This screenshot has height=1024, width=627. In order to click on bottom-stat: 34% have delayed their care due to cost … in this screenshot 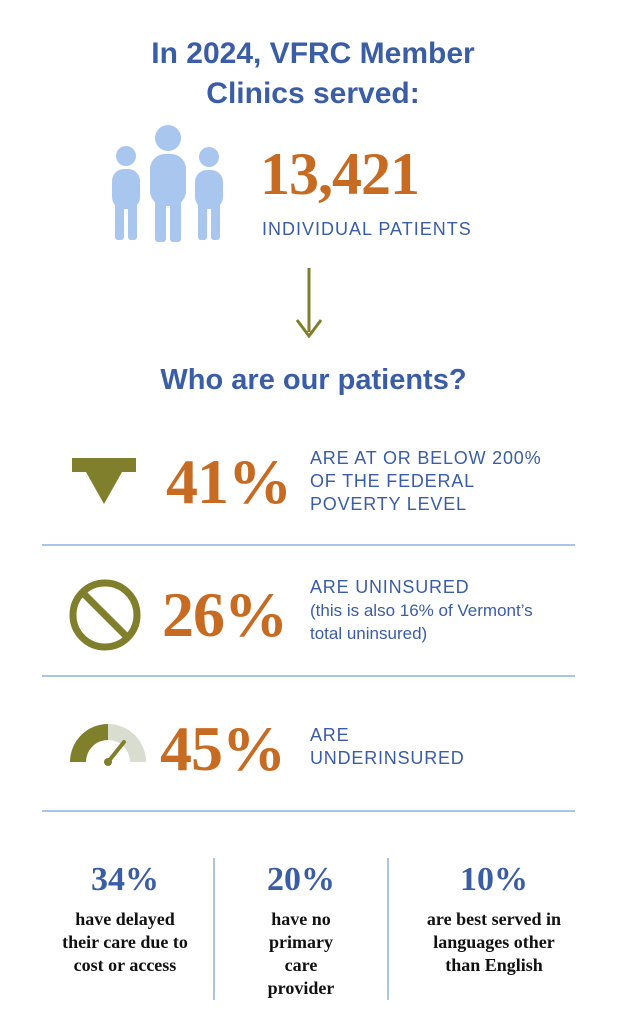, I will do `click(125, 917)`.